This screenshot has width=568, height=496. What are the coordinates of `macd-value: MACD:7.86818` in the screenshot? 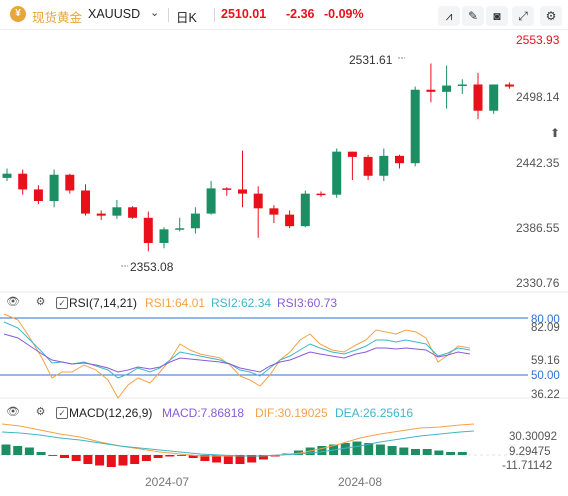 It's located at (203, 413).